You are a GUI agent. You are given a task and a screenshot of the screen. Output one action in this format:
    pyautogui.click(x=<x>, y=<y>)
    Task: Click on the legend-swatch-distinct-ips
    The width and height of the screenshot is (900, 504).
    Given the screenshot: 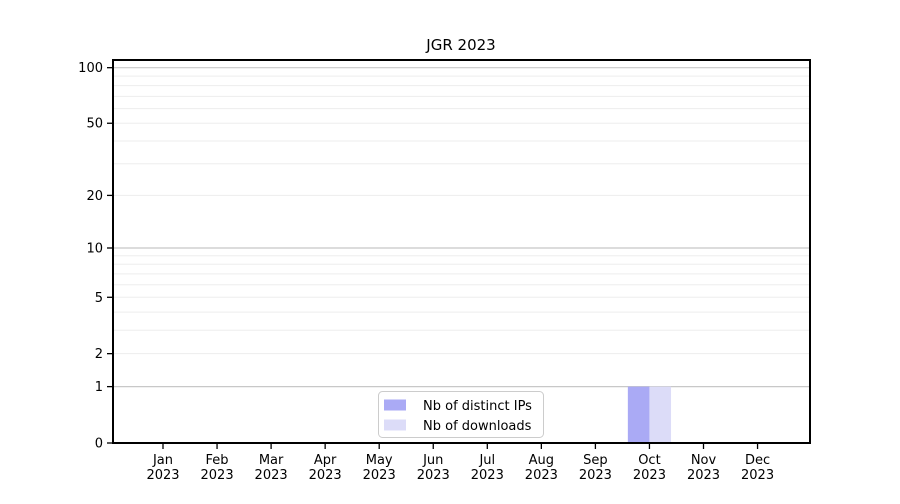 What is the action you would take?
    pyautogui.click(x=395, y=405)
    